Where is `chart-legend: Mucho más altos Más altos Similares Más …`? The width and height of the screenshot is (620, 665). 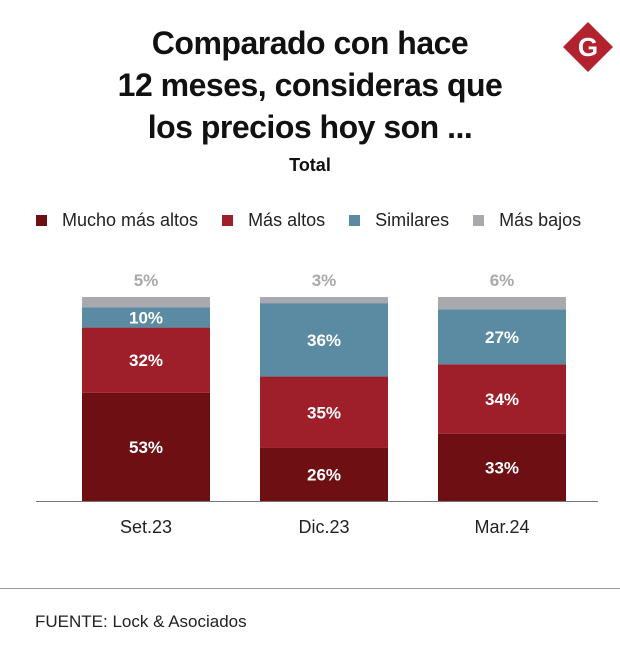 chart-legend: Mucho más altos Más altos Similares Más … is located at coordinates (308, 220).